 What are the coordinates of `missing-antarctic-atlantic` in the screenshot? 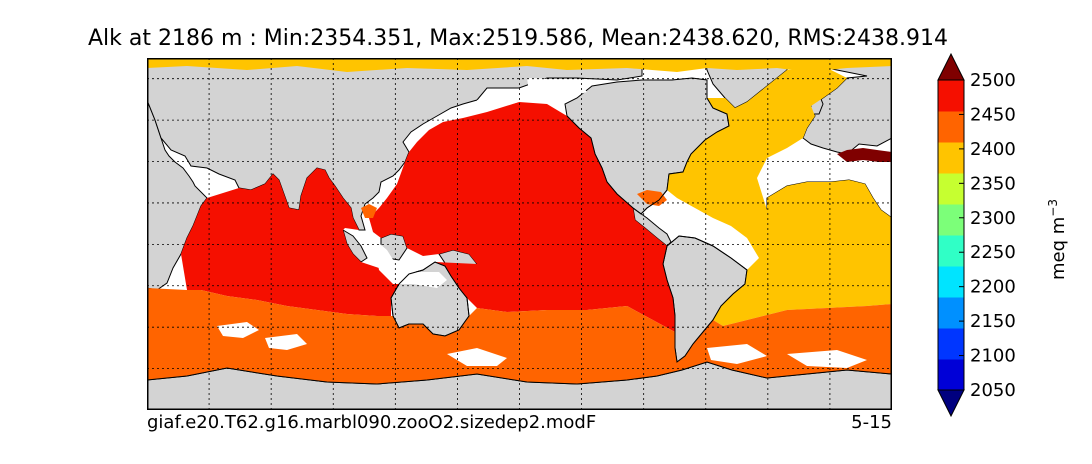 It's located at (737, 354).